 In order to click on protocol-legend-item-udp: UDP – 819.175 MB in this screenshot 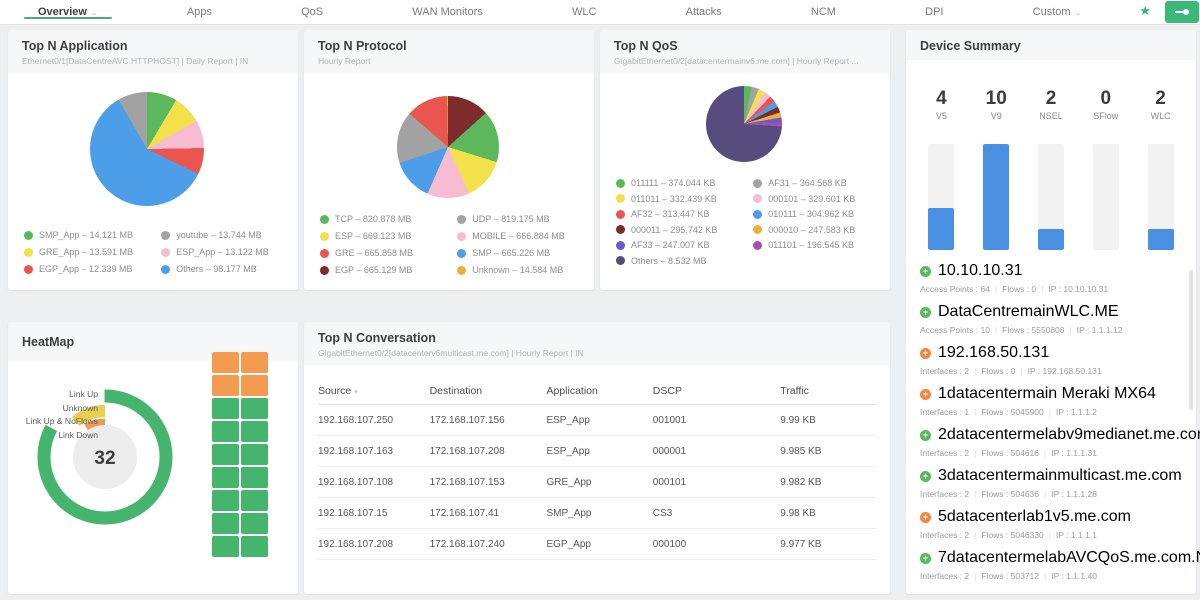, I will do `click(521, 219)`.